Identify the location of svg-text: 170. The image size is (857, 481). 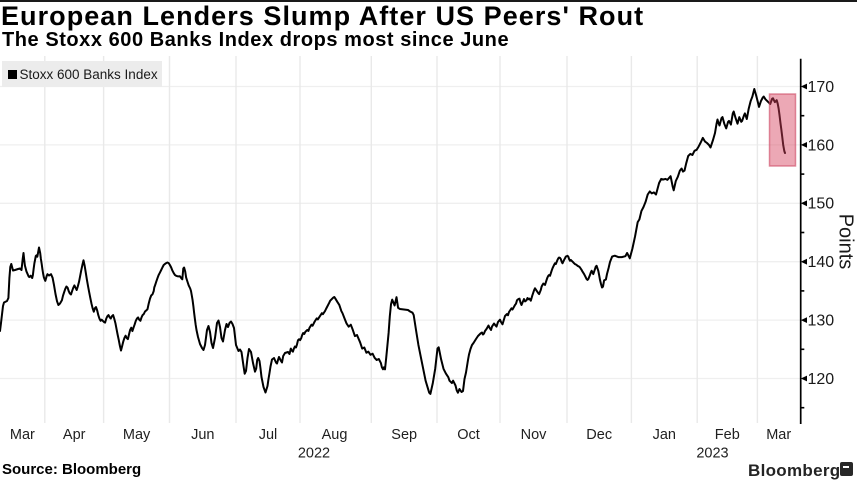
(821, 87).